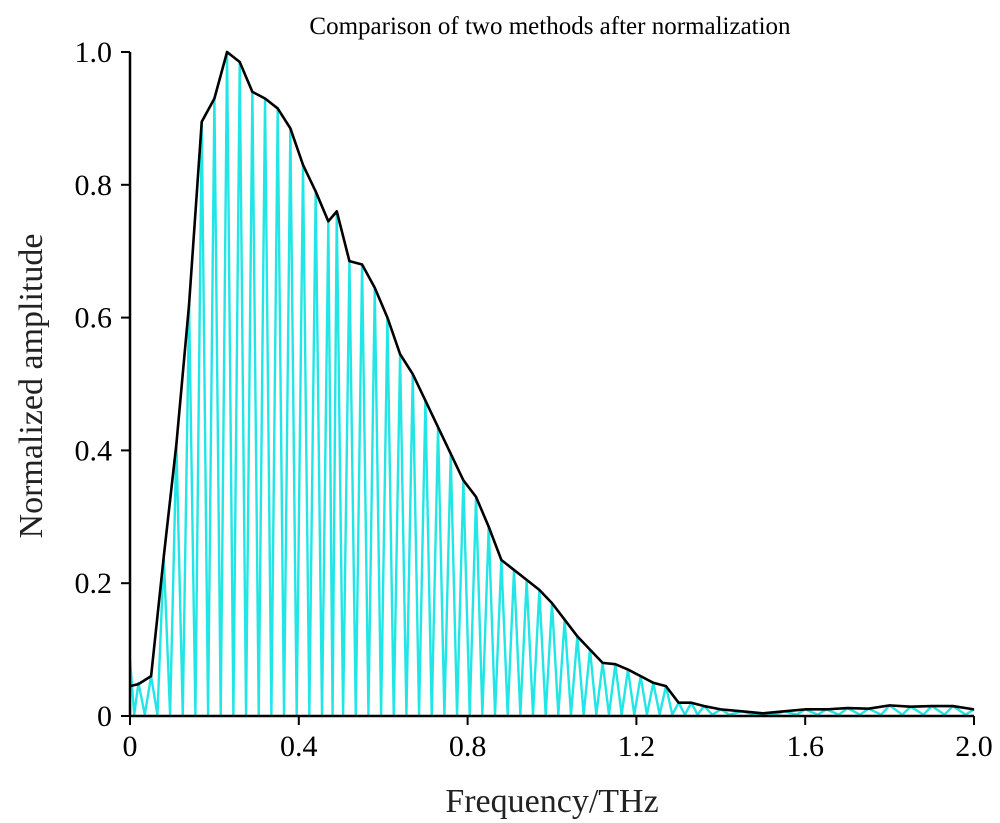 This screenshot has height=823, width=1000. What do you see at coordinates (637, 746) in the screenshot?
I see `x-tick-label: 1.2` at bounding box center [637, 746].